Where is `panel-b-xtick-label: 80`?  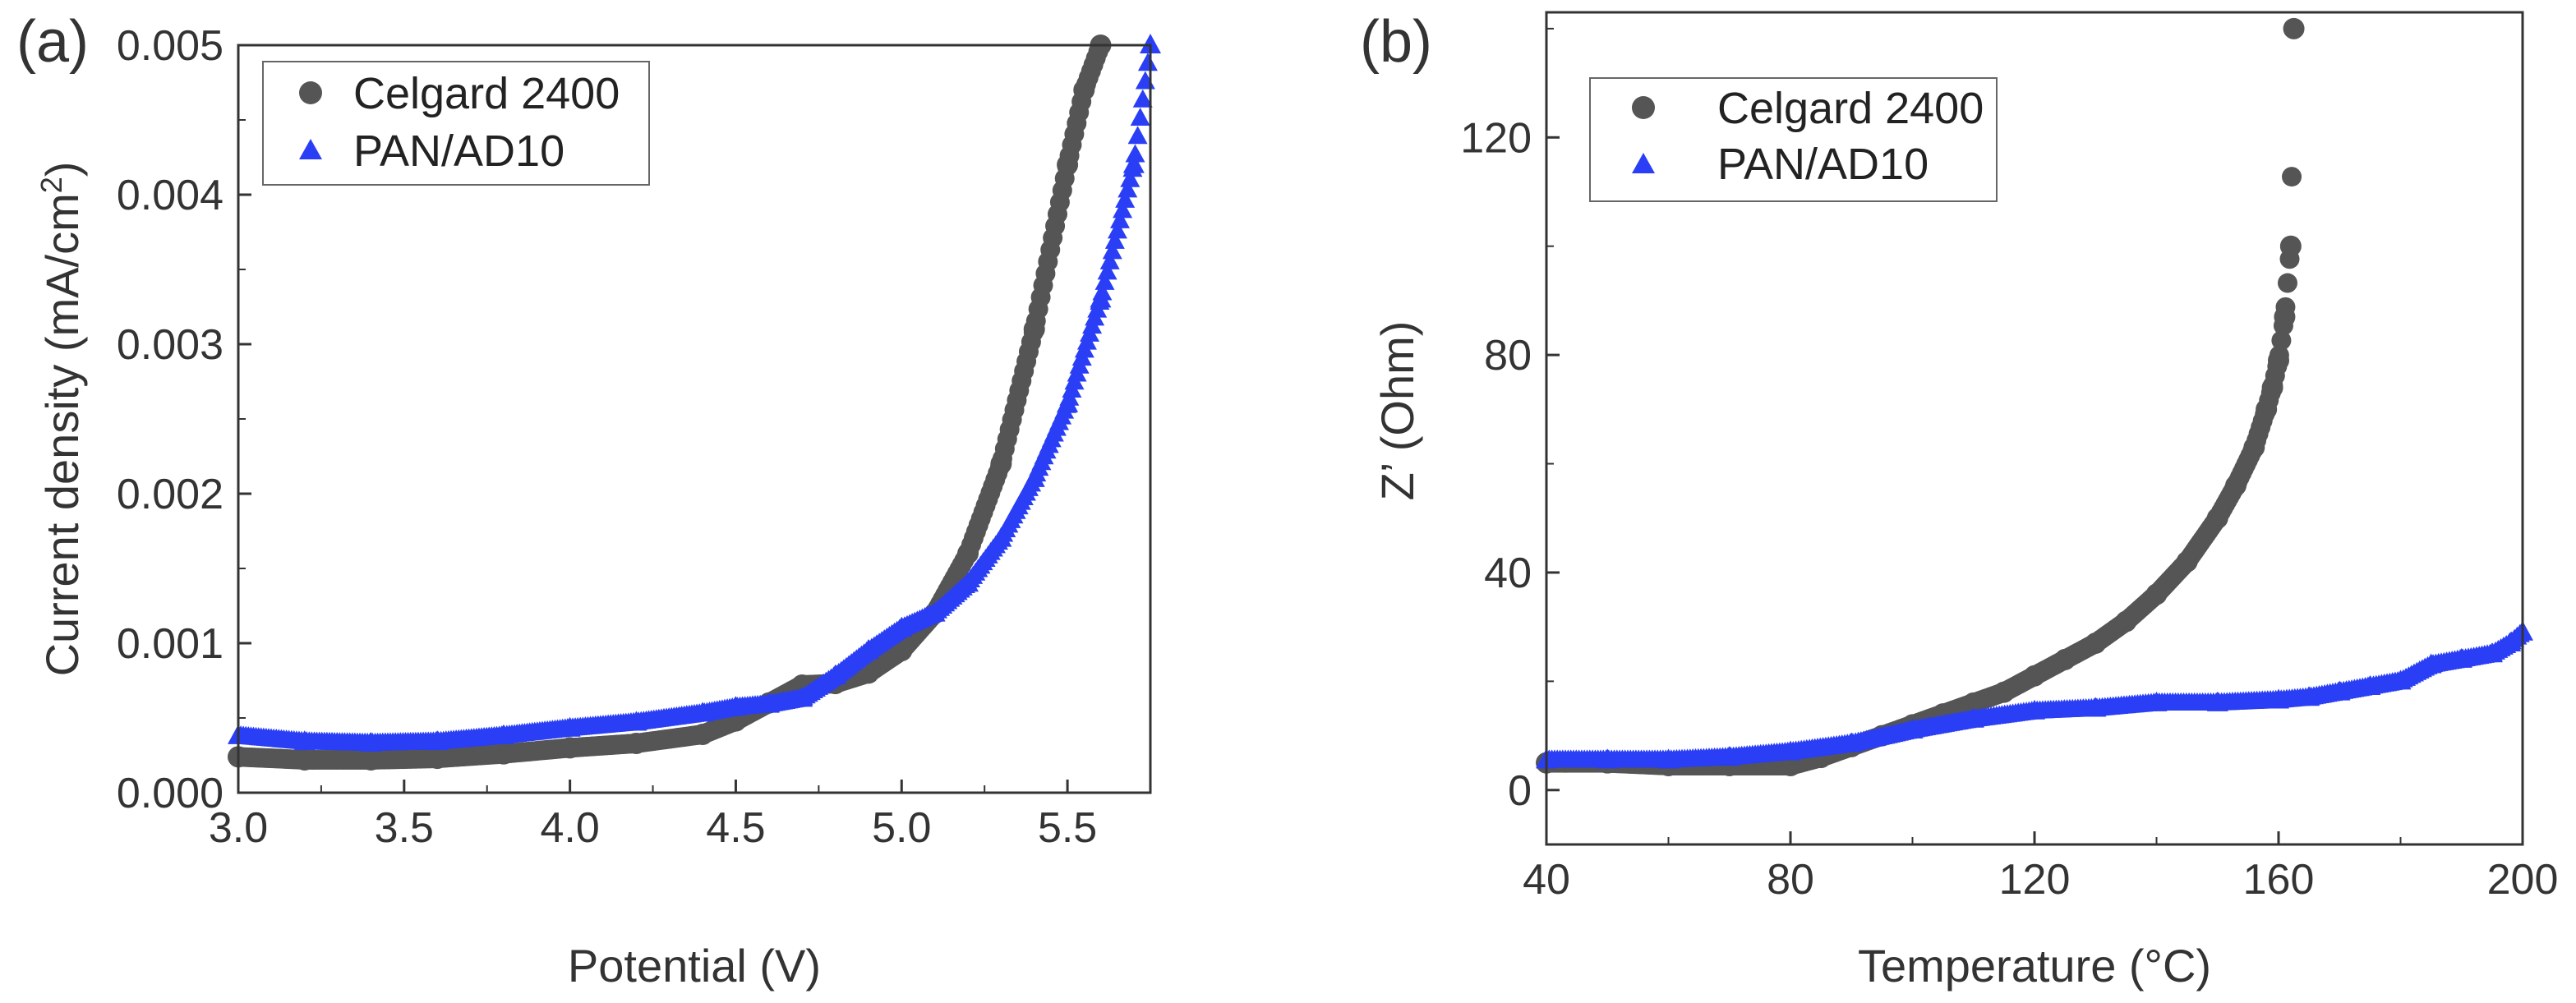 panel-b-xtick-label: 80 is located at coordinates (1790, 880).